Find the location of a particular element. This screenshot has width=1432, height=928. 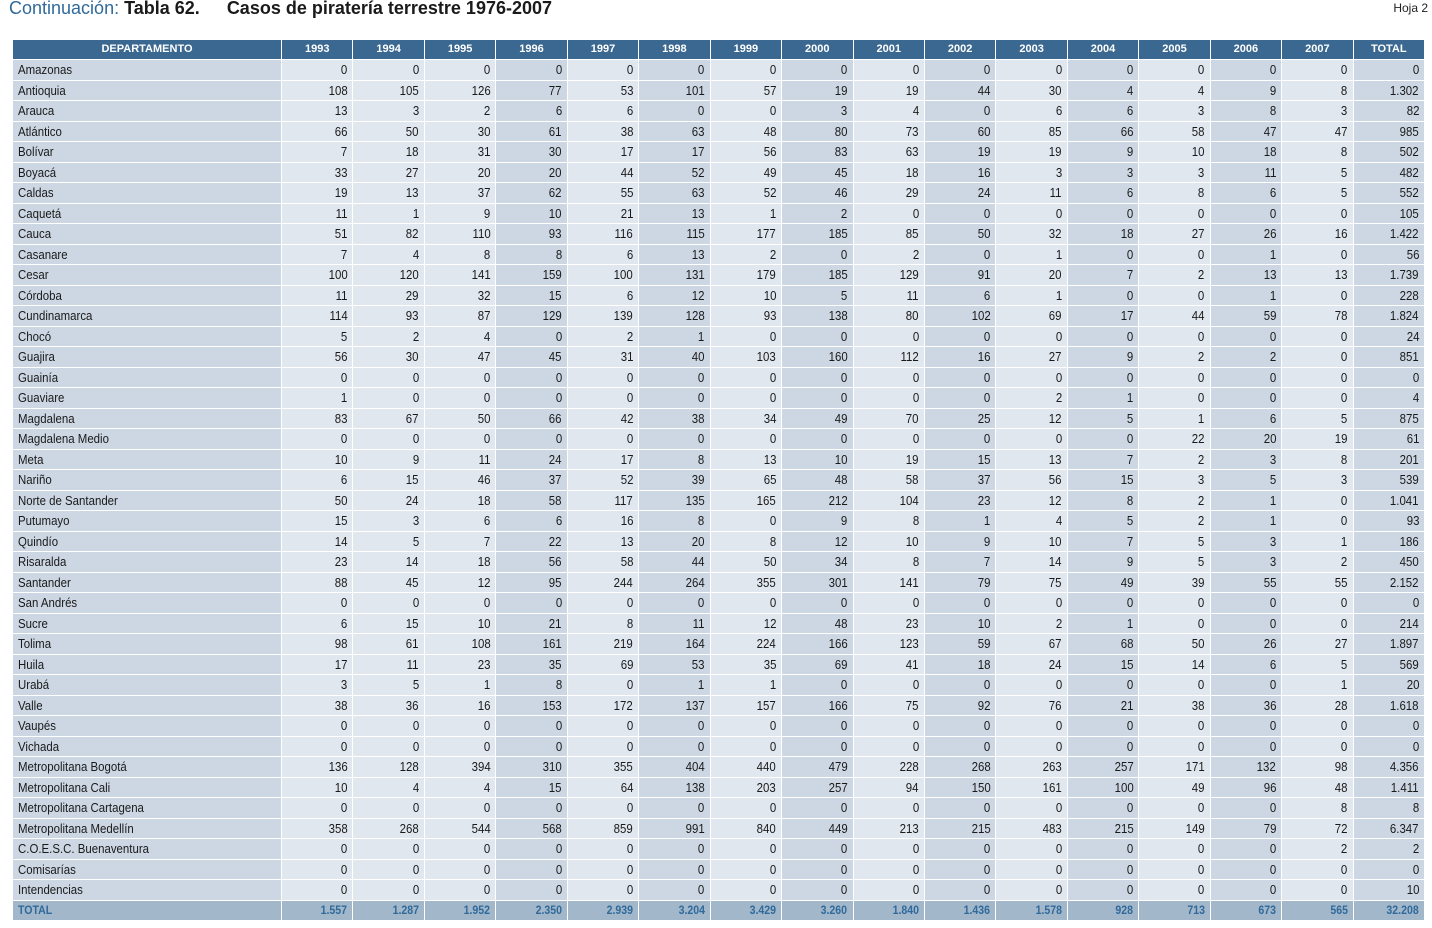

value-cell: 4 is located at coordinates (460, 787).